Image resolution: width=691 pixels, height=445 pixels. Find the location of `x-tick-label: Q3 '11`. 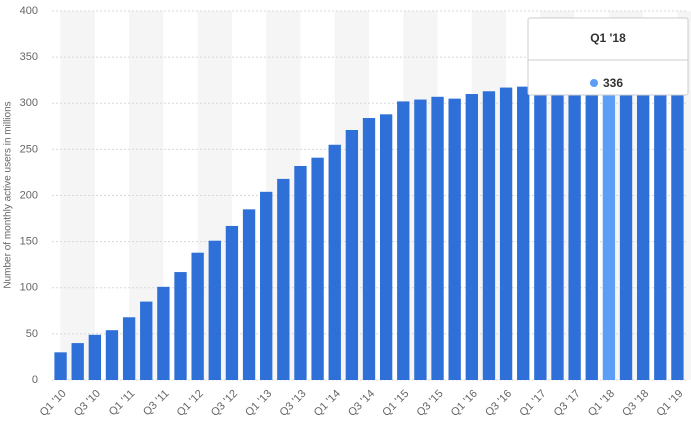

x-tick-label: Q3 '11 is located at coordinates (156, 403).